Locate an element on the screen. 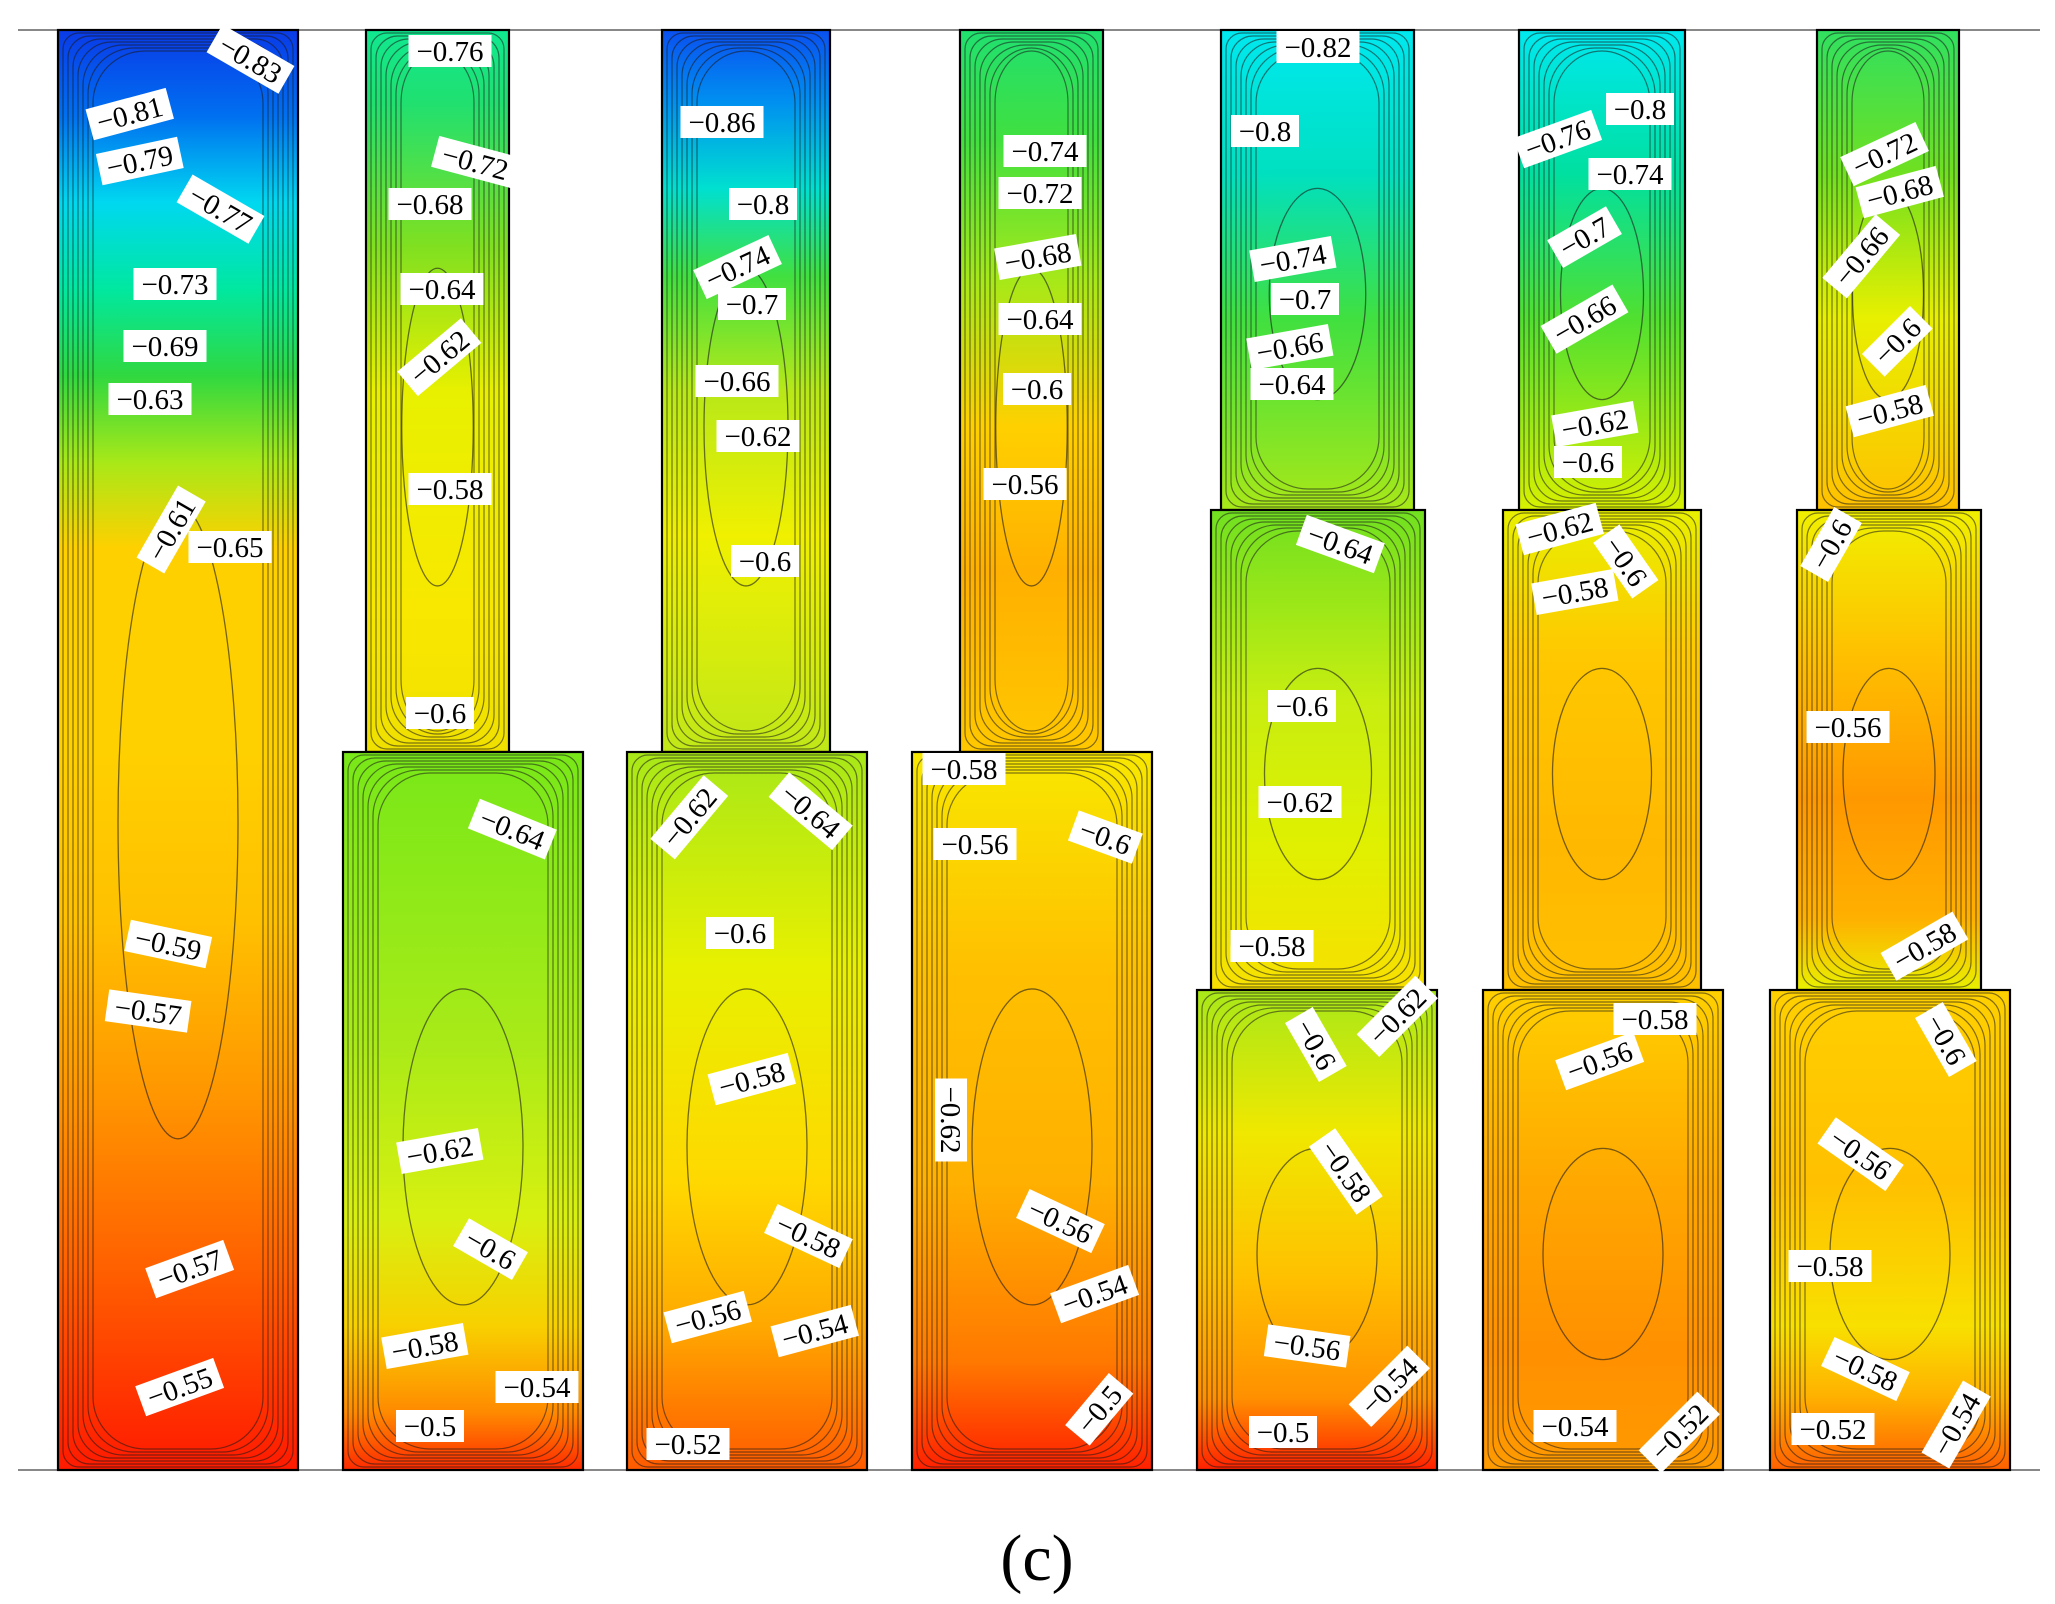 The image size is (2055, 1604). contour-label-value: −0.72 is located at coordinates (1039, 194).